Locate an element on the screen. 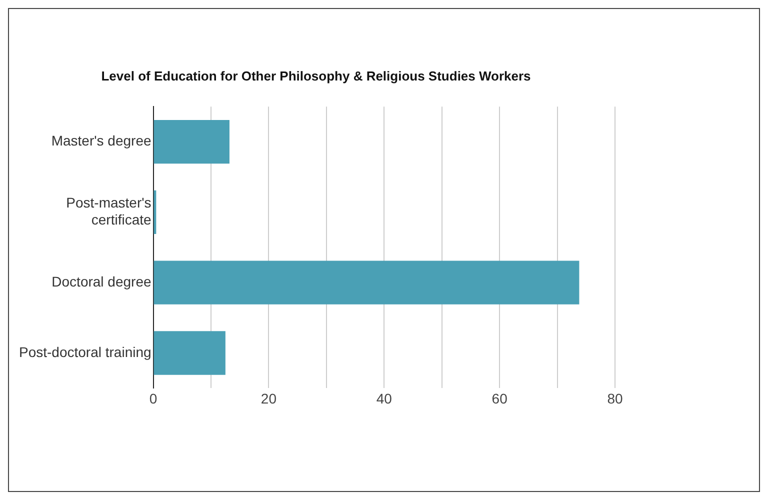 This screenshot has width=770, height=503. y-tick-label: Post-master's certificate is located at coordinates (109, 211).